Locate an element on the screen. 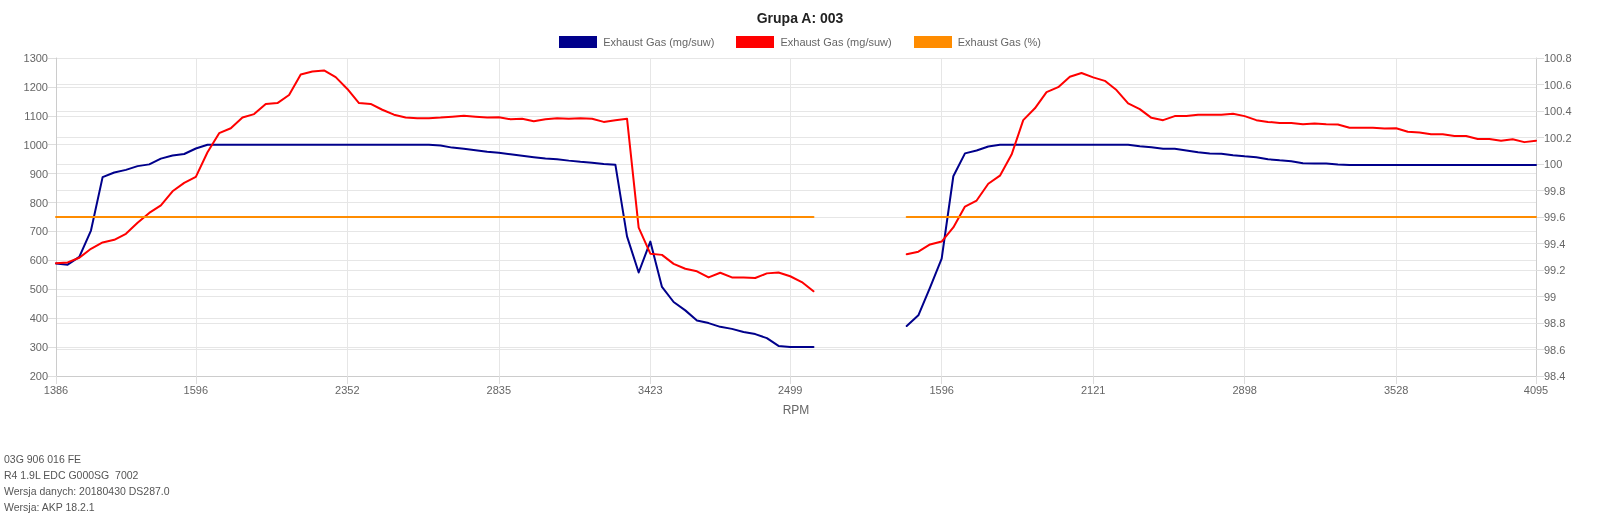 The width and height of the screenshot is (1600, 521). y2-tick-label: 100.4 is located at coordinates (1558, 111).